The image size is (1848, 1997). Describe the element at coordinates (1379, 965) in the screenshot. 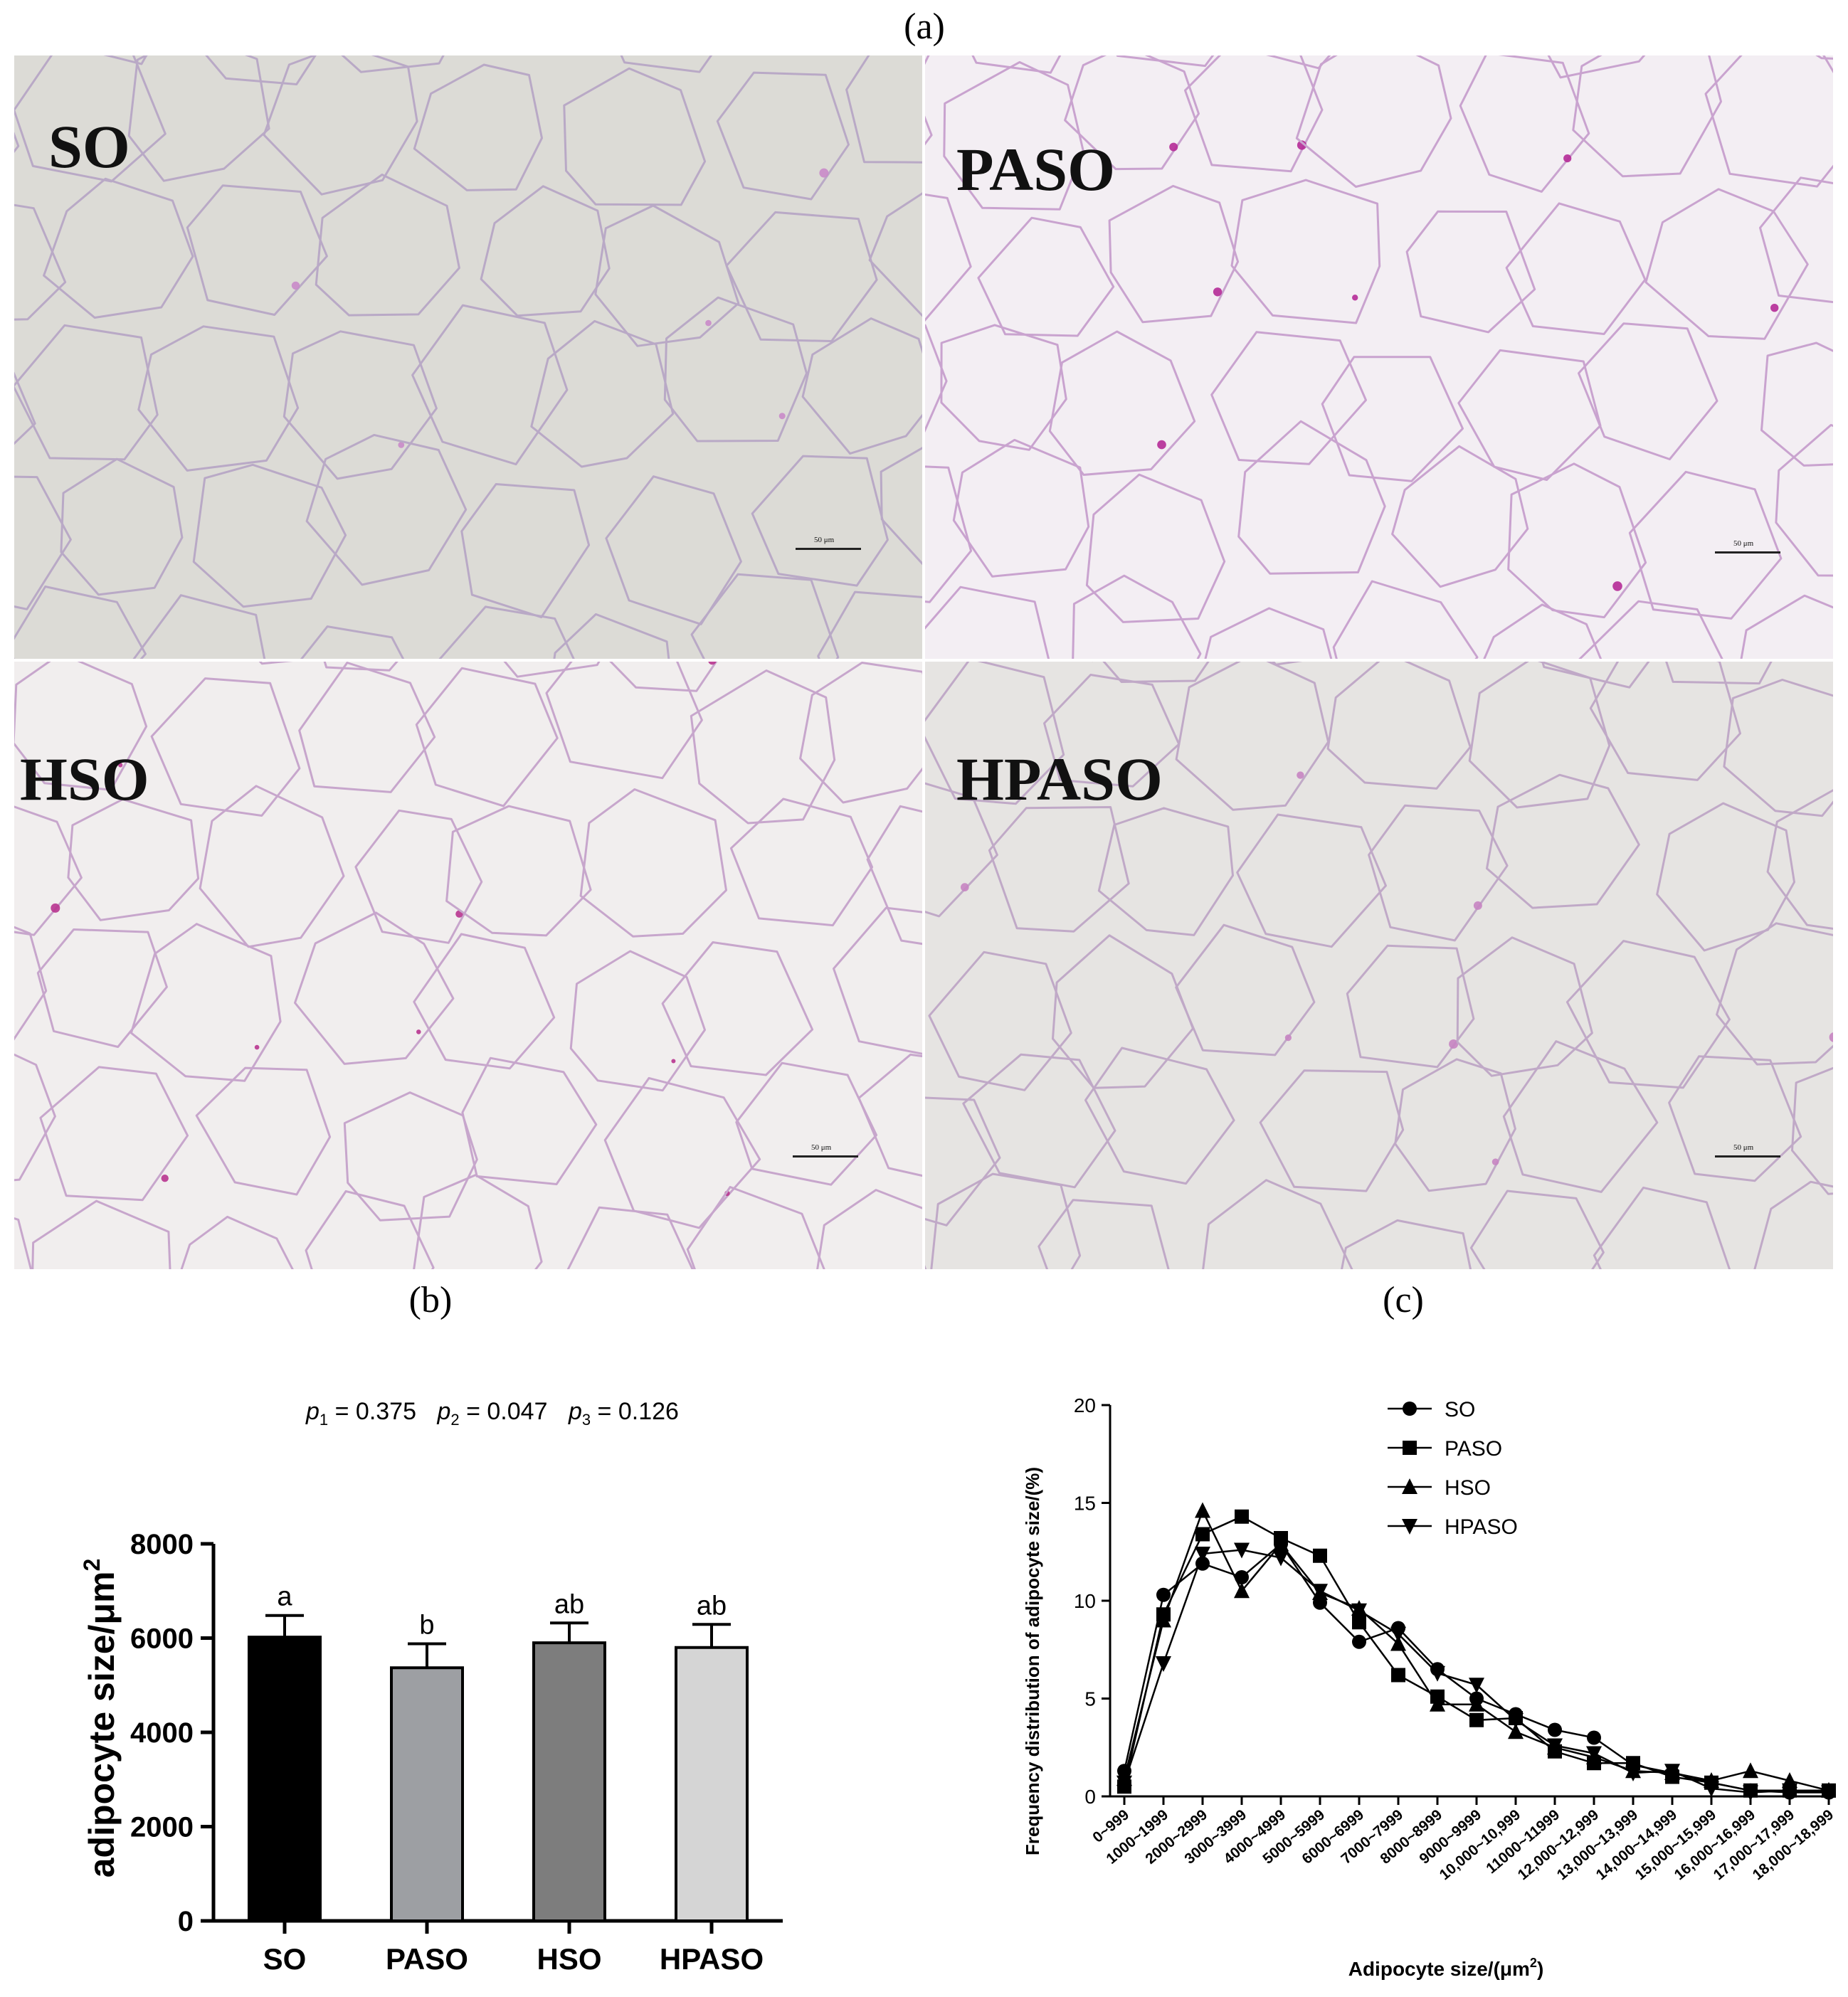

I see `micrograph-hpaso: HPASO 50 μm` at that location.